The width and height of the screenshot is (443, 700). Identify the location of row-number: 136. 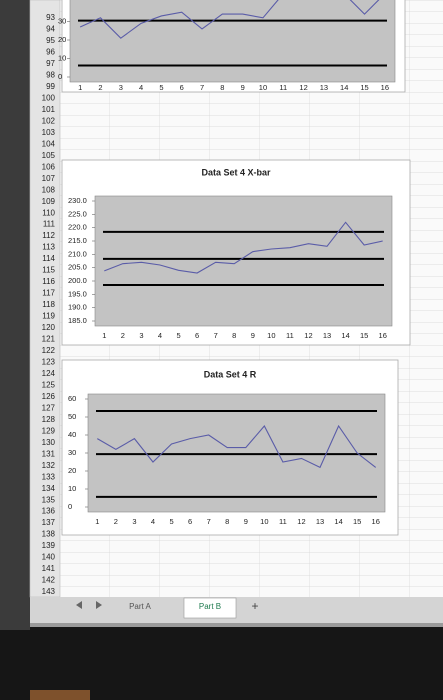
(49, 511).